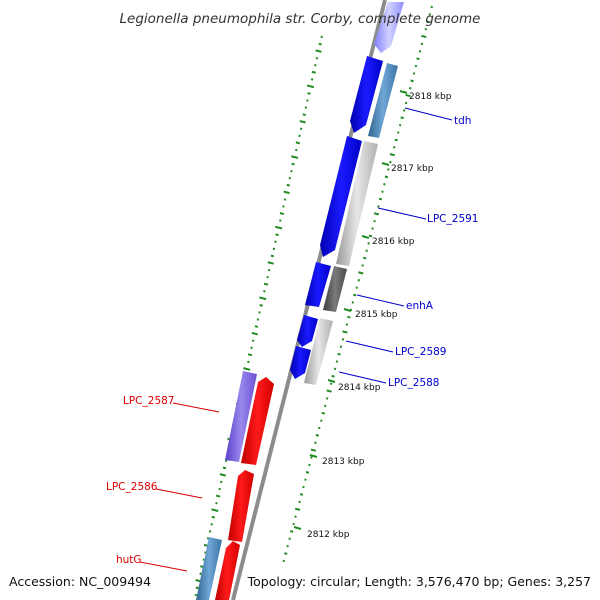 The width and height of the screenshot is (600, 600). What do you see at coordinates (341, 196) in the screenshot?
I see `cds-arrow-lpc2591` at bounding box center [341, 196].